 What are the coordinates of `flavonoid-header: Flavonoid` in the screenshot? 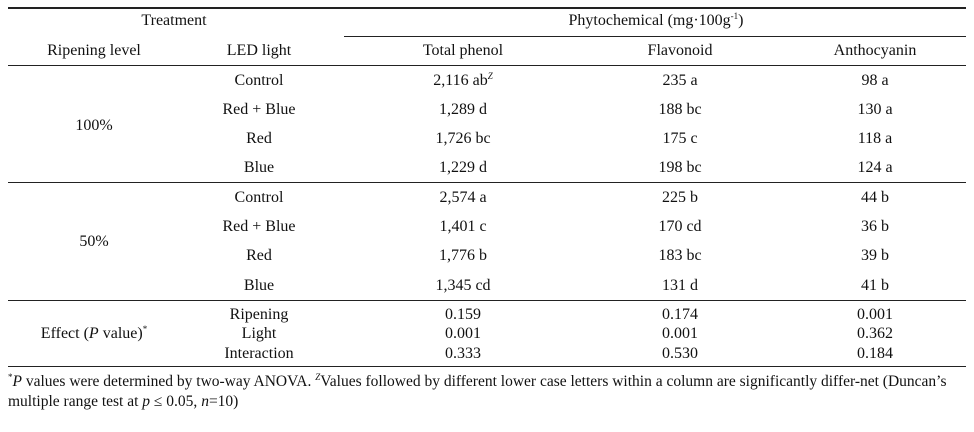 It's located at (680, 50).